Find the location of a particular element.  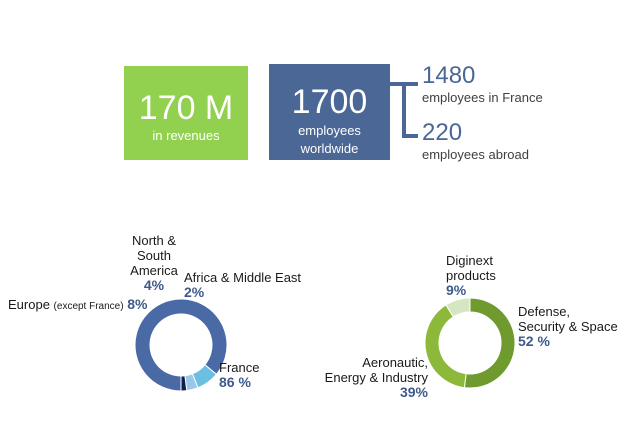

label-france-text: France is located at coordinates (239, 367).